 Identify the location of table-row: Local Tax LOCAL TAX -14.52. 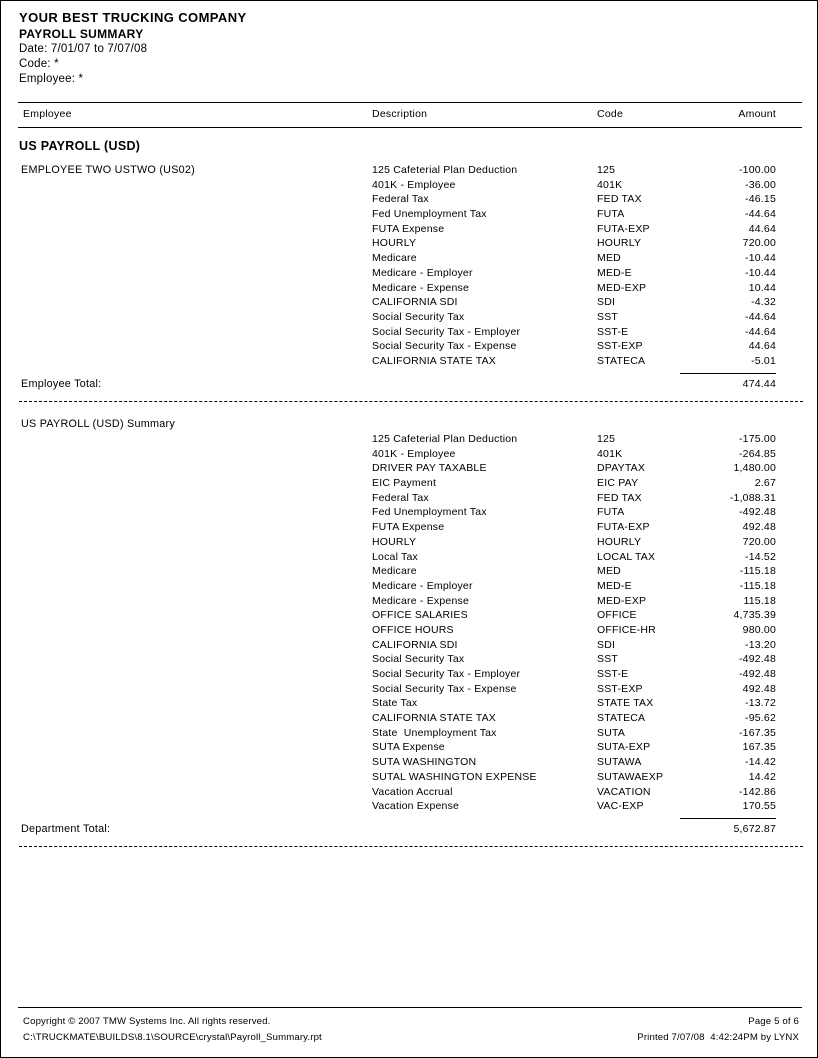
(409, 558).